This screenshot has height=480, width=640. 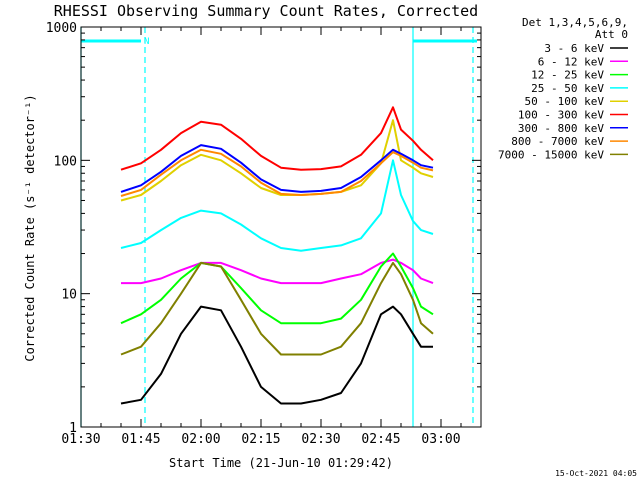 What do you see at coordinates (80, 439) in the screenshot?
I see `x-tick-label: 01:30` at bounding box center [80, 439].